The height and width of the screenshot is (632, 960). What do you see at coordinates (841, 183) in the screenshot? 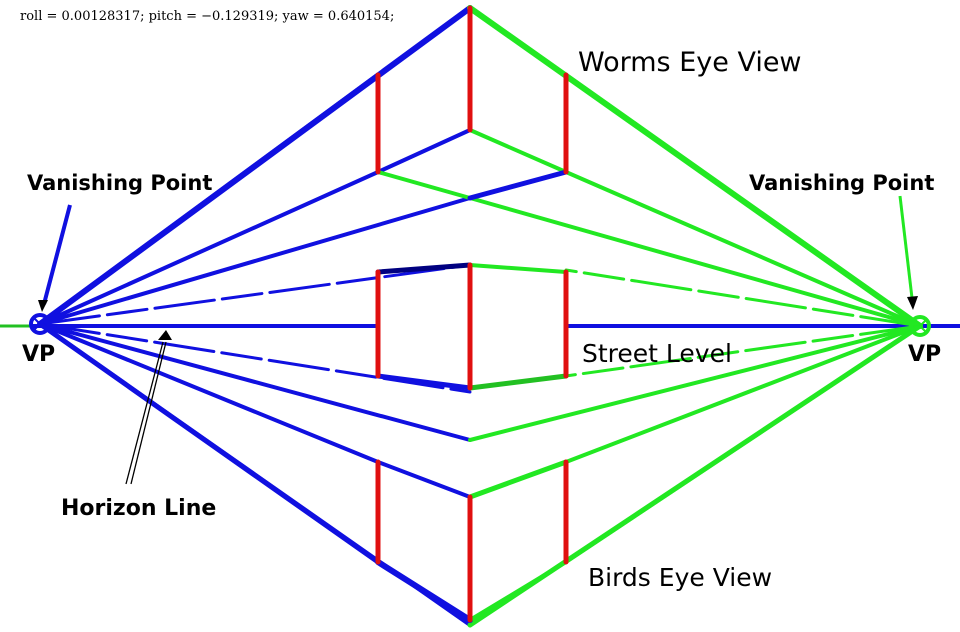
I see `right-vanishing-point-label: Vanishing Point` at bounding box center [841, 183].